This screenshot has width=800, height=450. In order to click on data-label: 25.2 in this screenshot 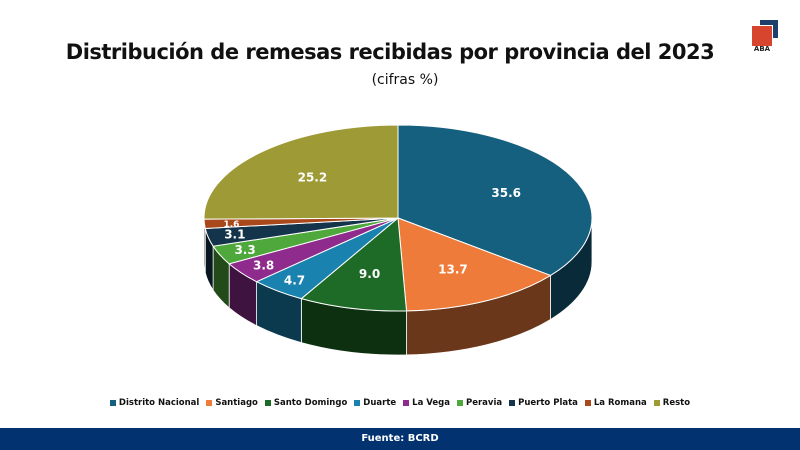, I will do `click(313, 177)`.